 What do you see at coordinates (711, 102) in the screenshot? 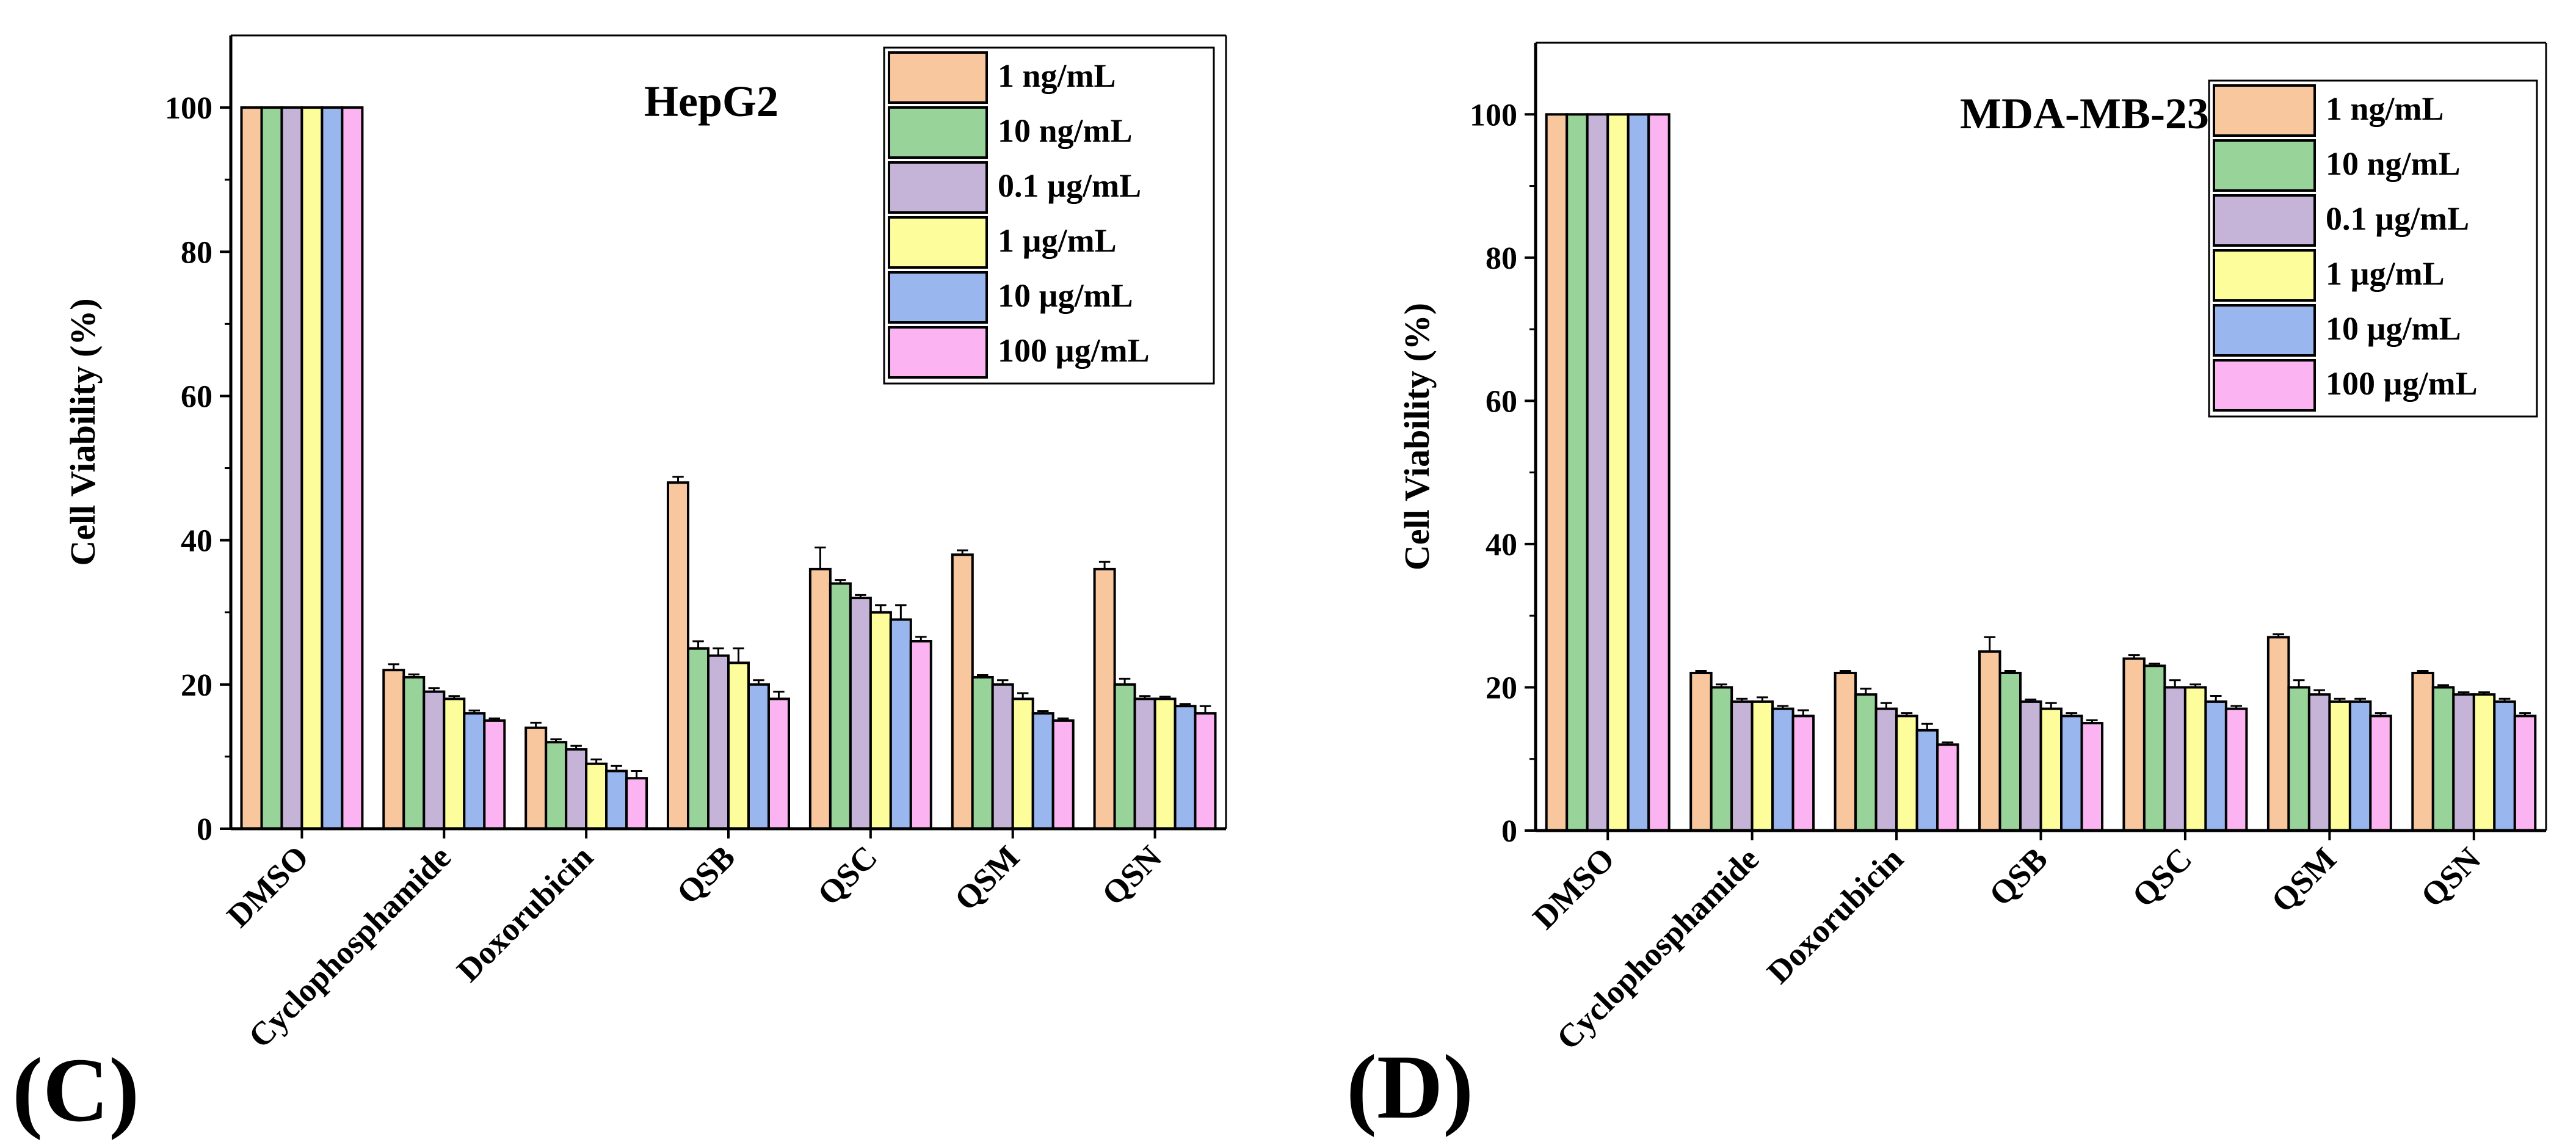
I see `chart-title: HepG2` at bounding box center [711, 102].